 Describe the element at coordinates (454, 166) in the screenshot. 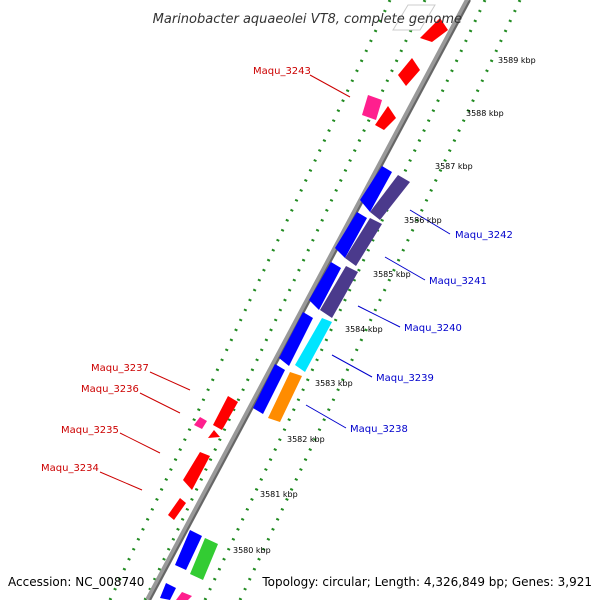

I see `tick-3587: 3587 kbp` at that location.